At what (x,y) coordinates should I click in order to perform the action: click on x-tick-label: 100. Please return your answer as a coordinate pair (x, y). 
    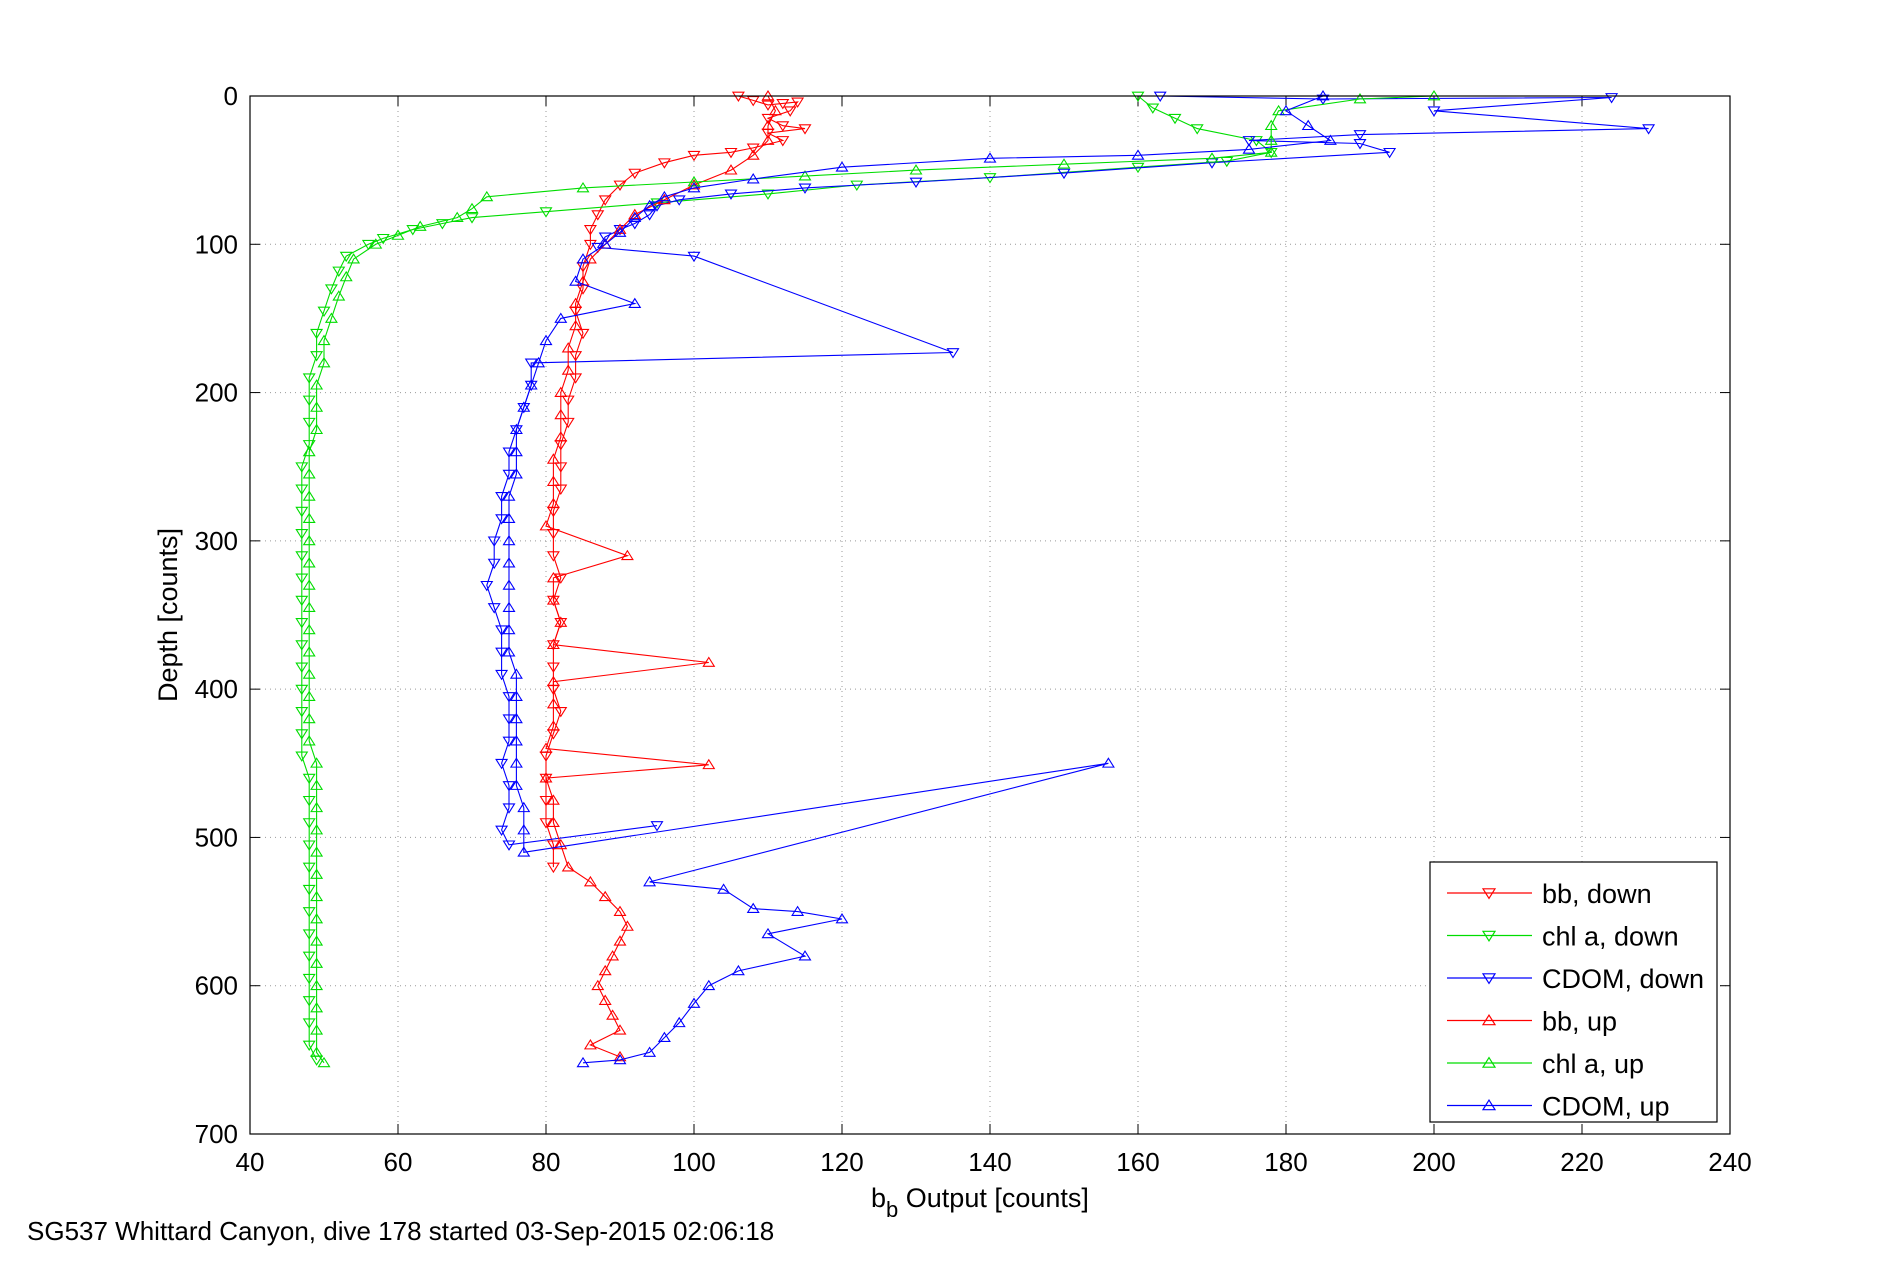
    Looking at the image, I should click on (693, 1162).